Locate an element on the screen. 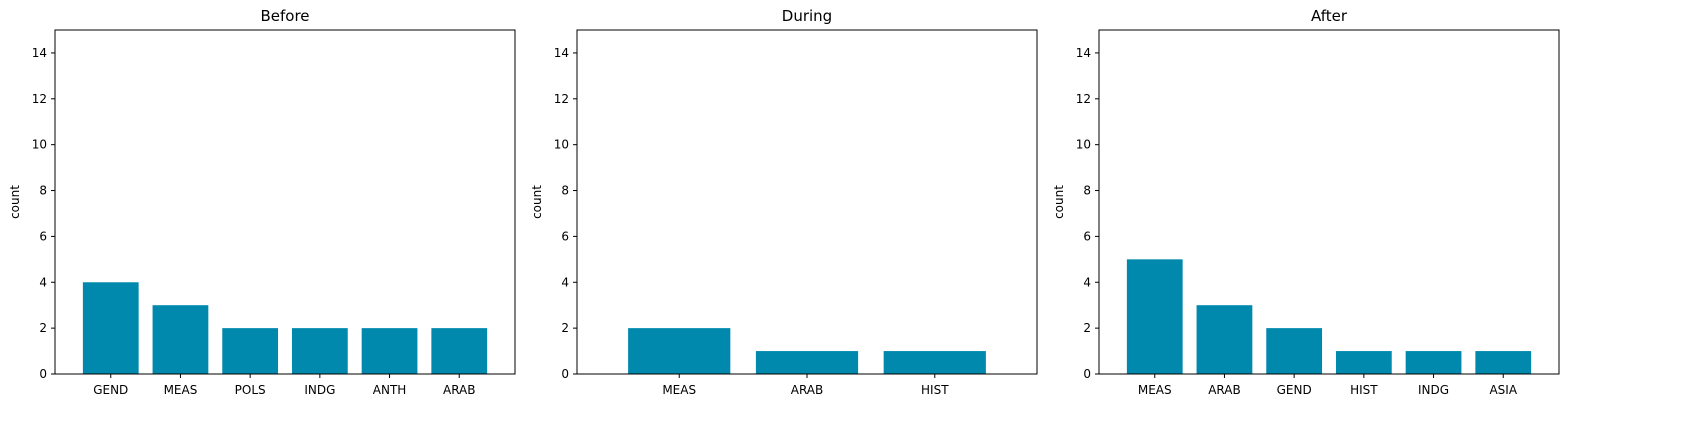  x-tick-label: ANTH is located at coordinates (390, 390).